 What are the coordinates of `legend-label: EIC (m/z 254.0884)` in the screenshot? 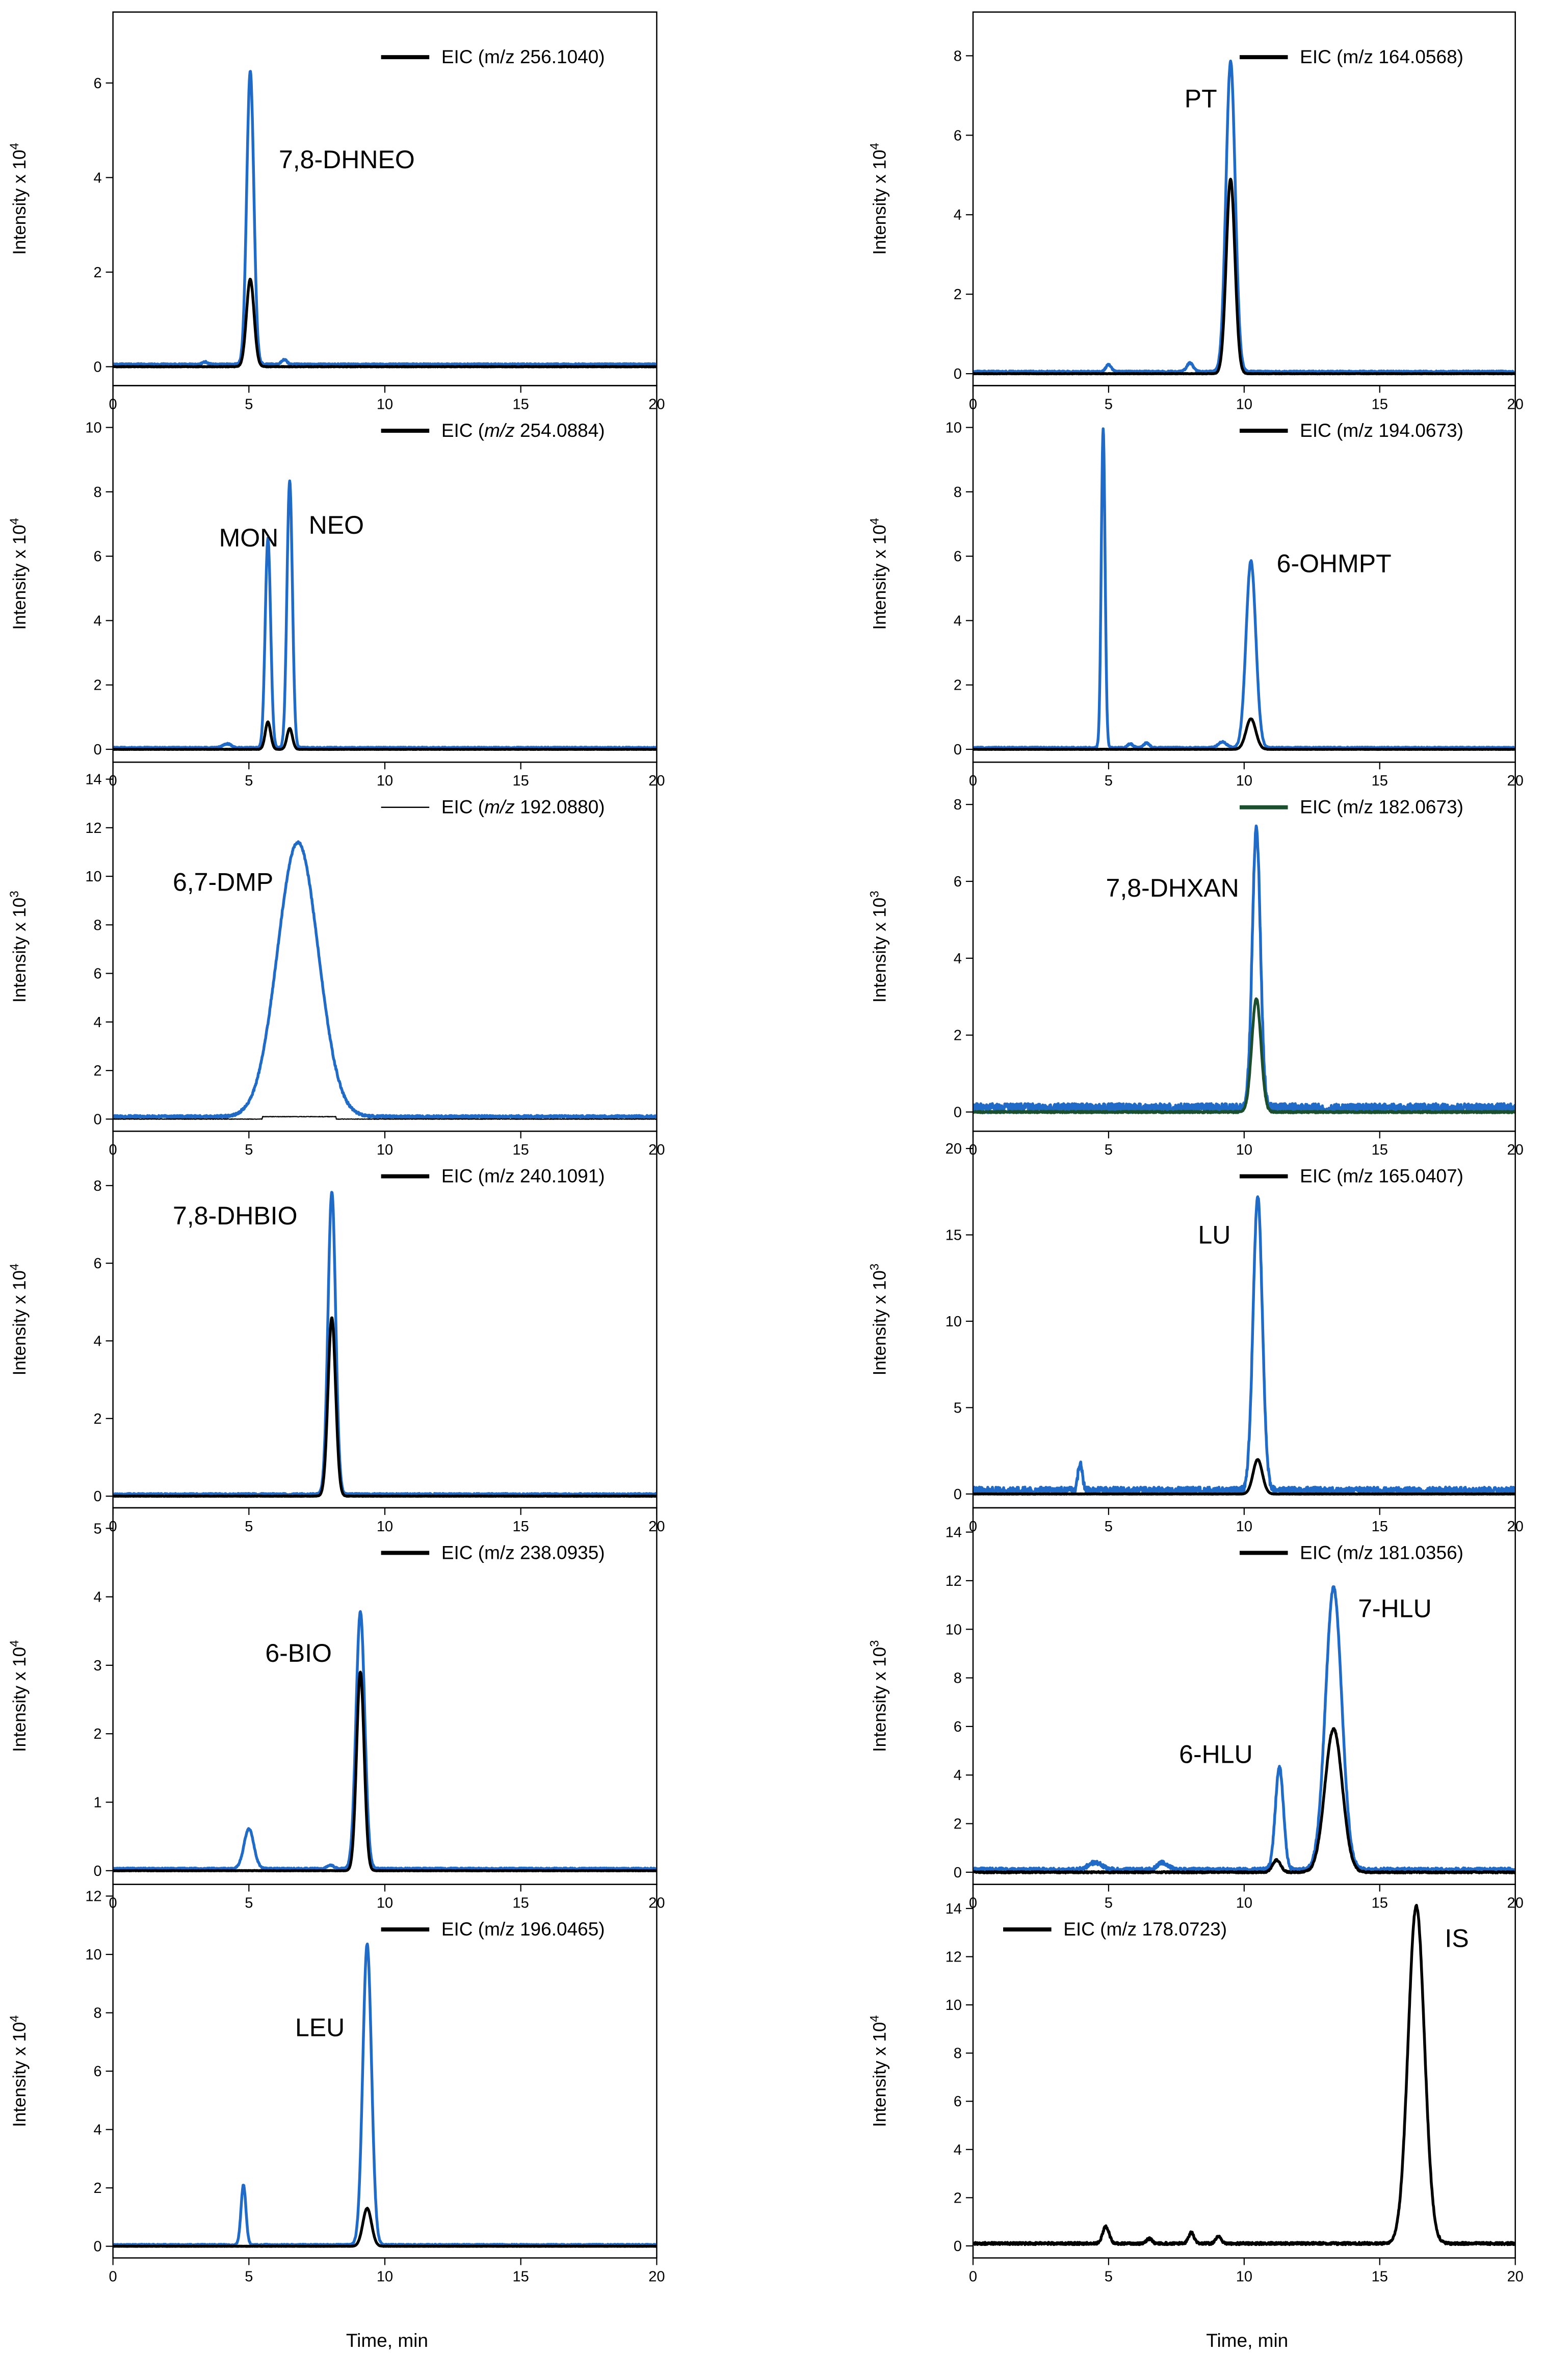 It's located at (523, 430).